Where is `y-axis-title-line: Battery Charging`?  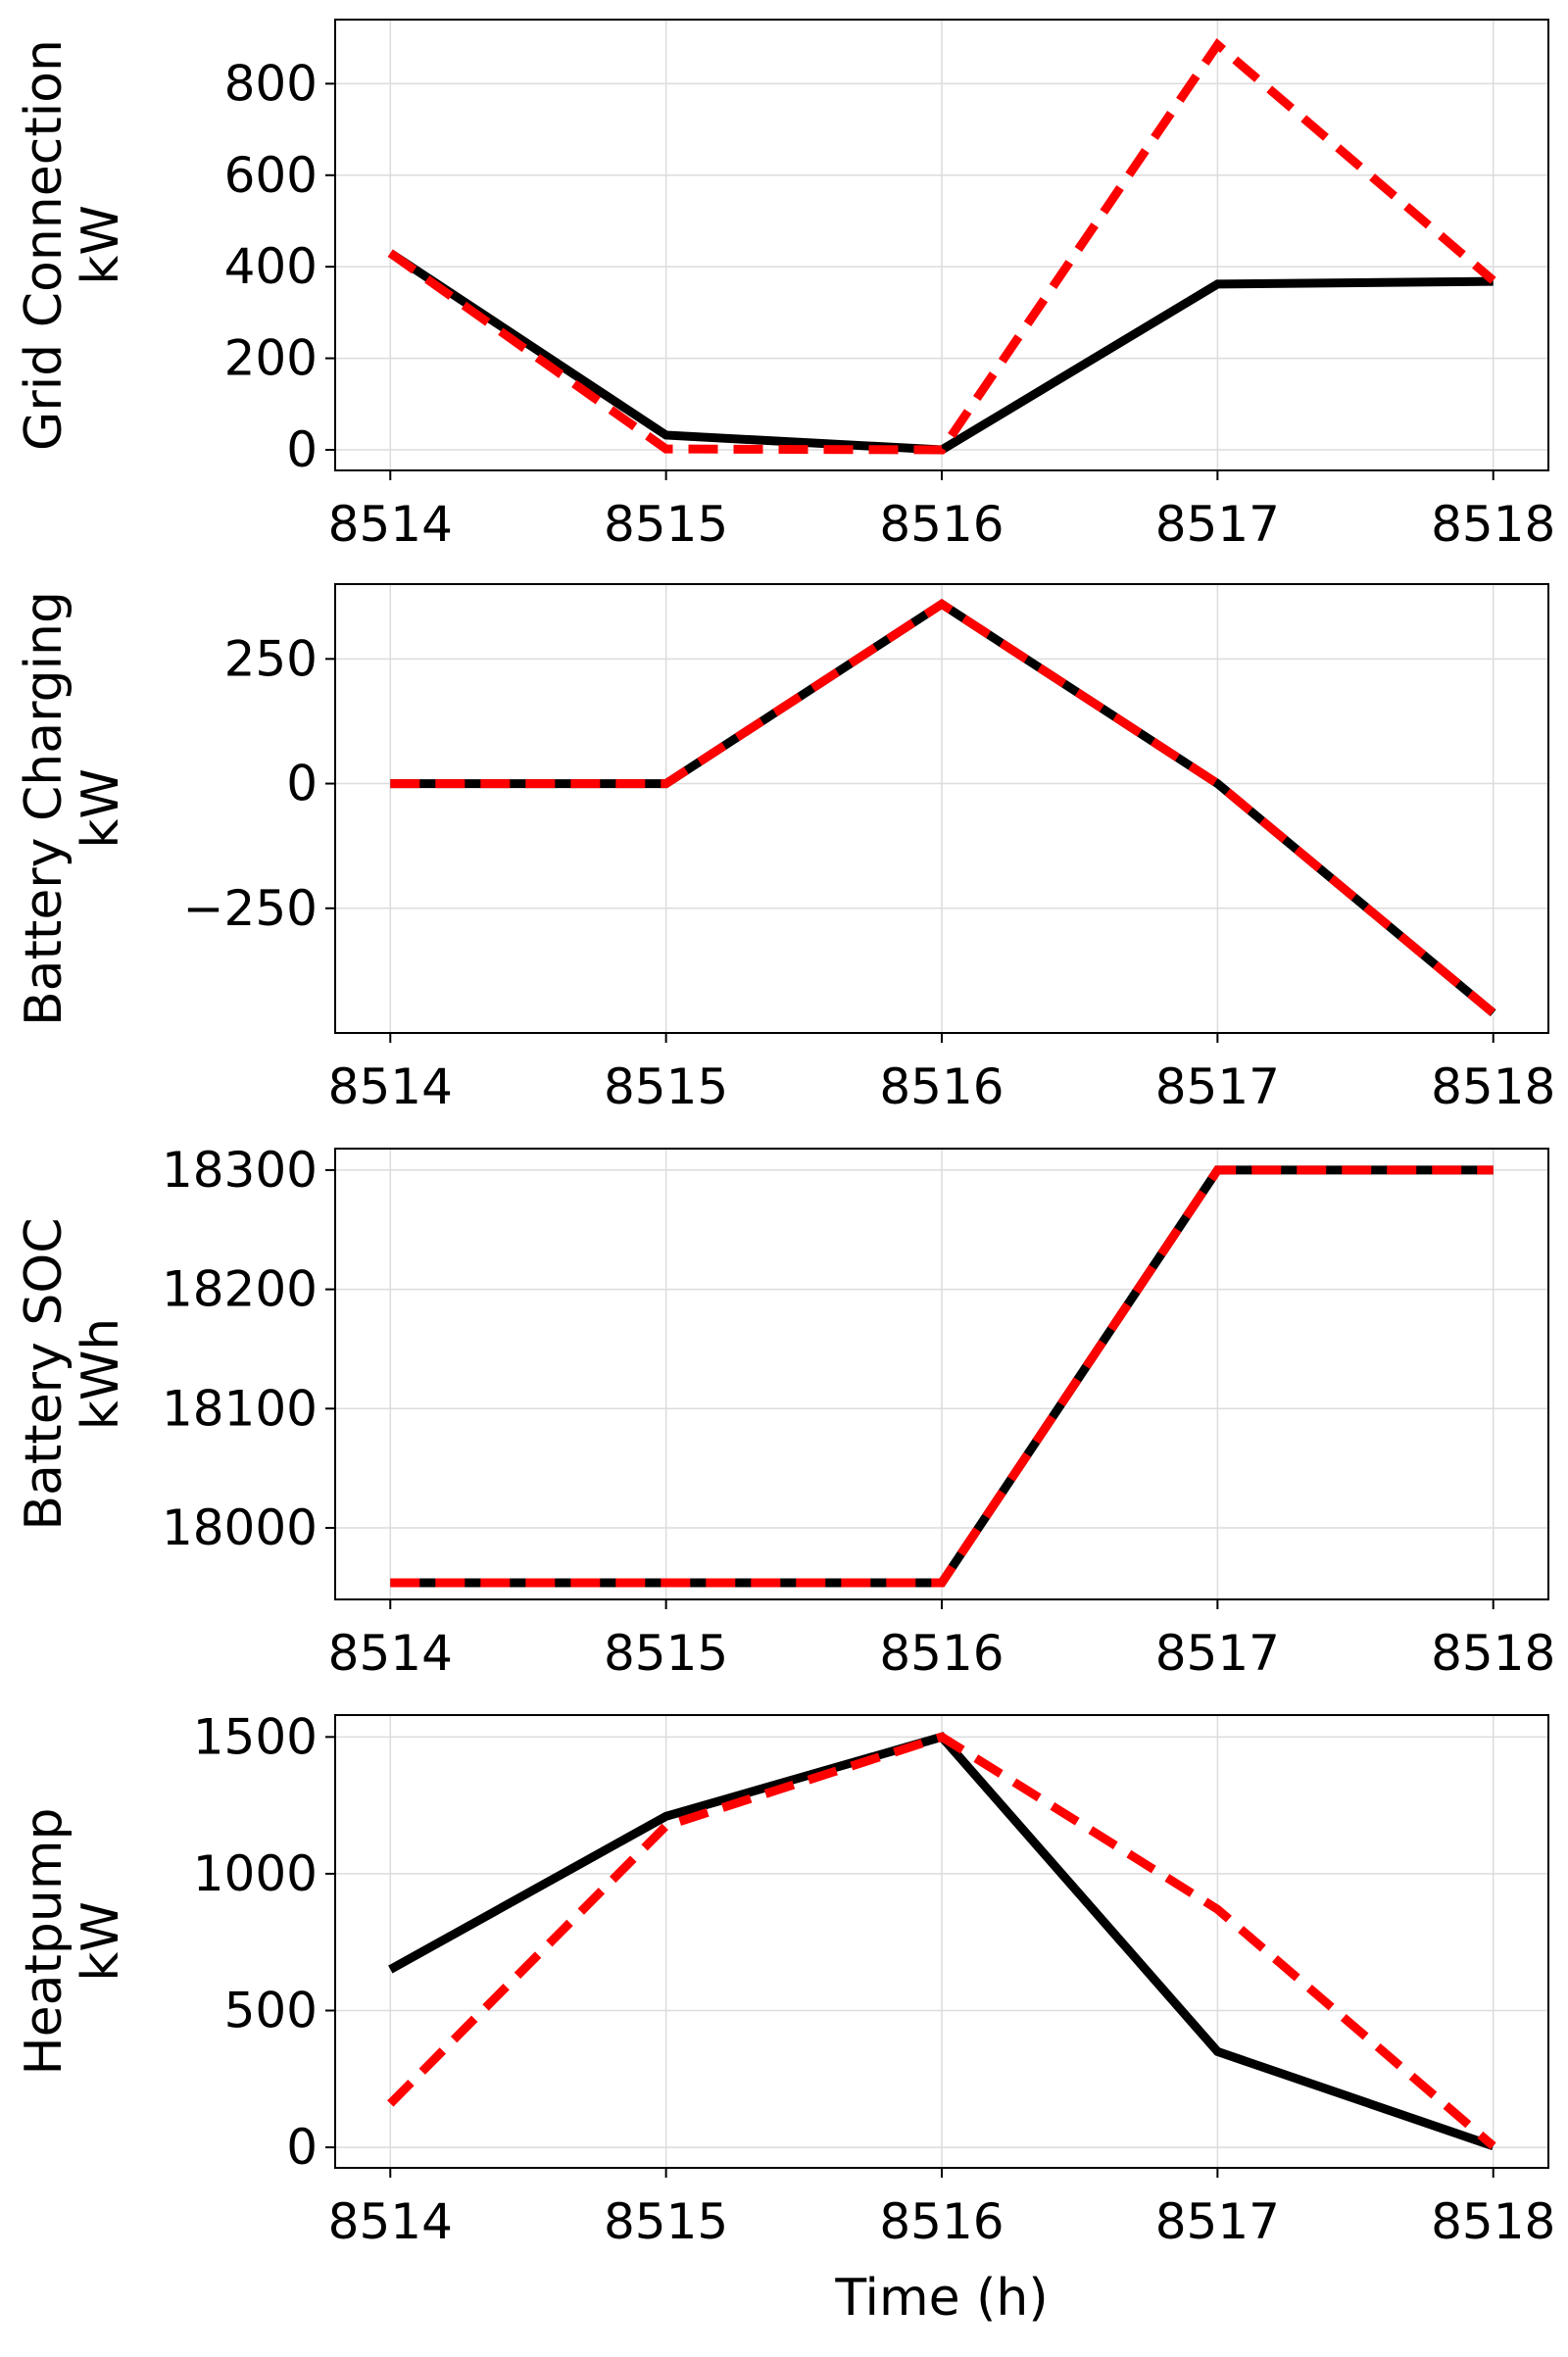
y-axis-title-line: Battery Charging is located at coordinates (44, 808).